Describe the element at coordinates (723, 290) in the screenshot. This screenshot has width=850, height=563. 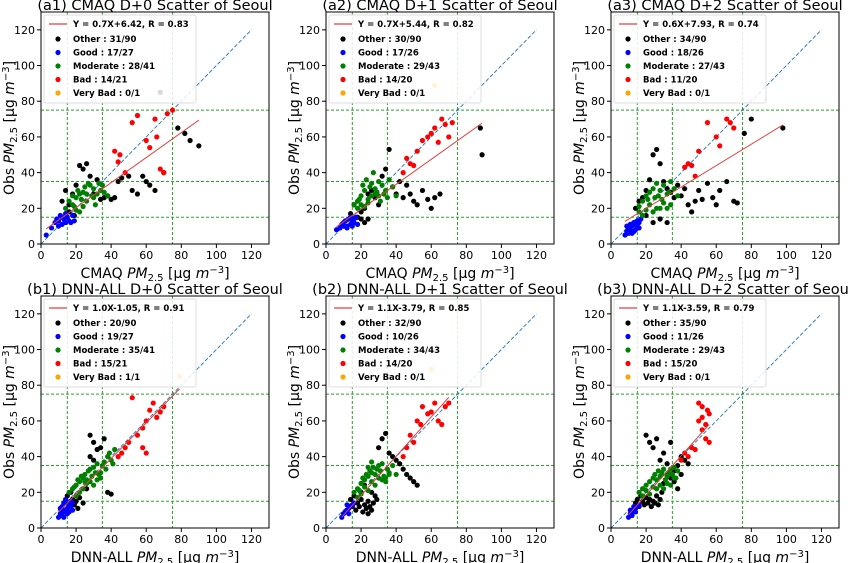
I see `subplot-title: (b3) DNN-ALL D+2 Scatter of Seoul` at that location.